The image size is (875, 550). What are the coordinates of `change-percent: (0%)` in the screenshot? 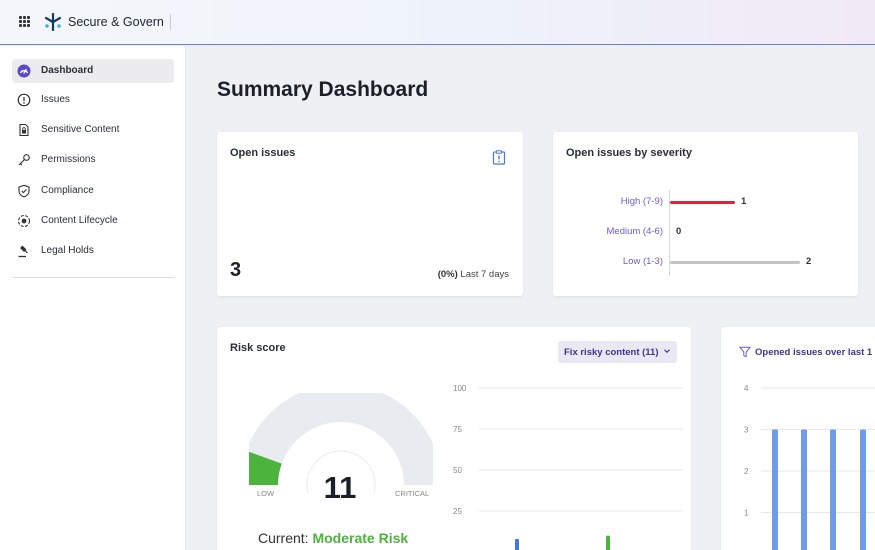 It's located at (447, 274).